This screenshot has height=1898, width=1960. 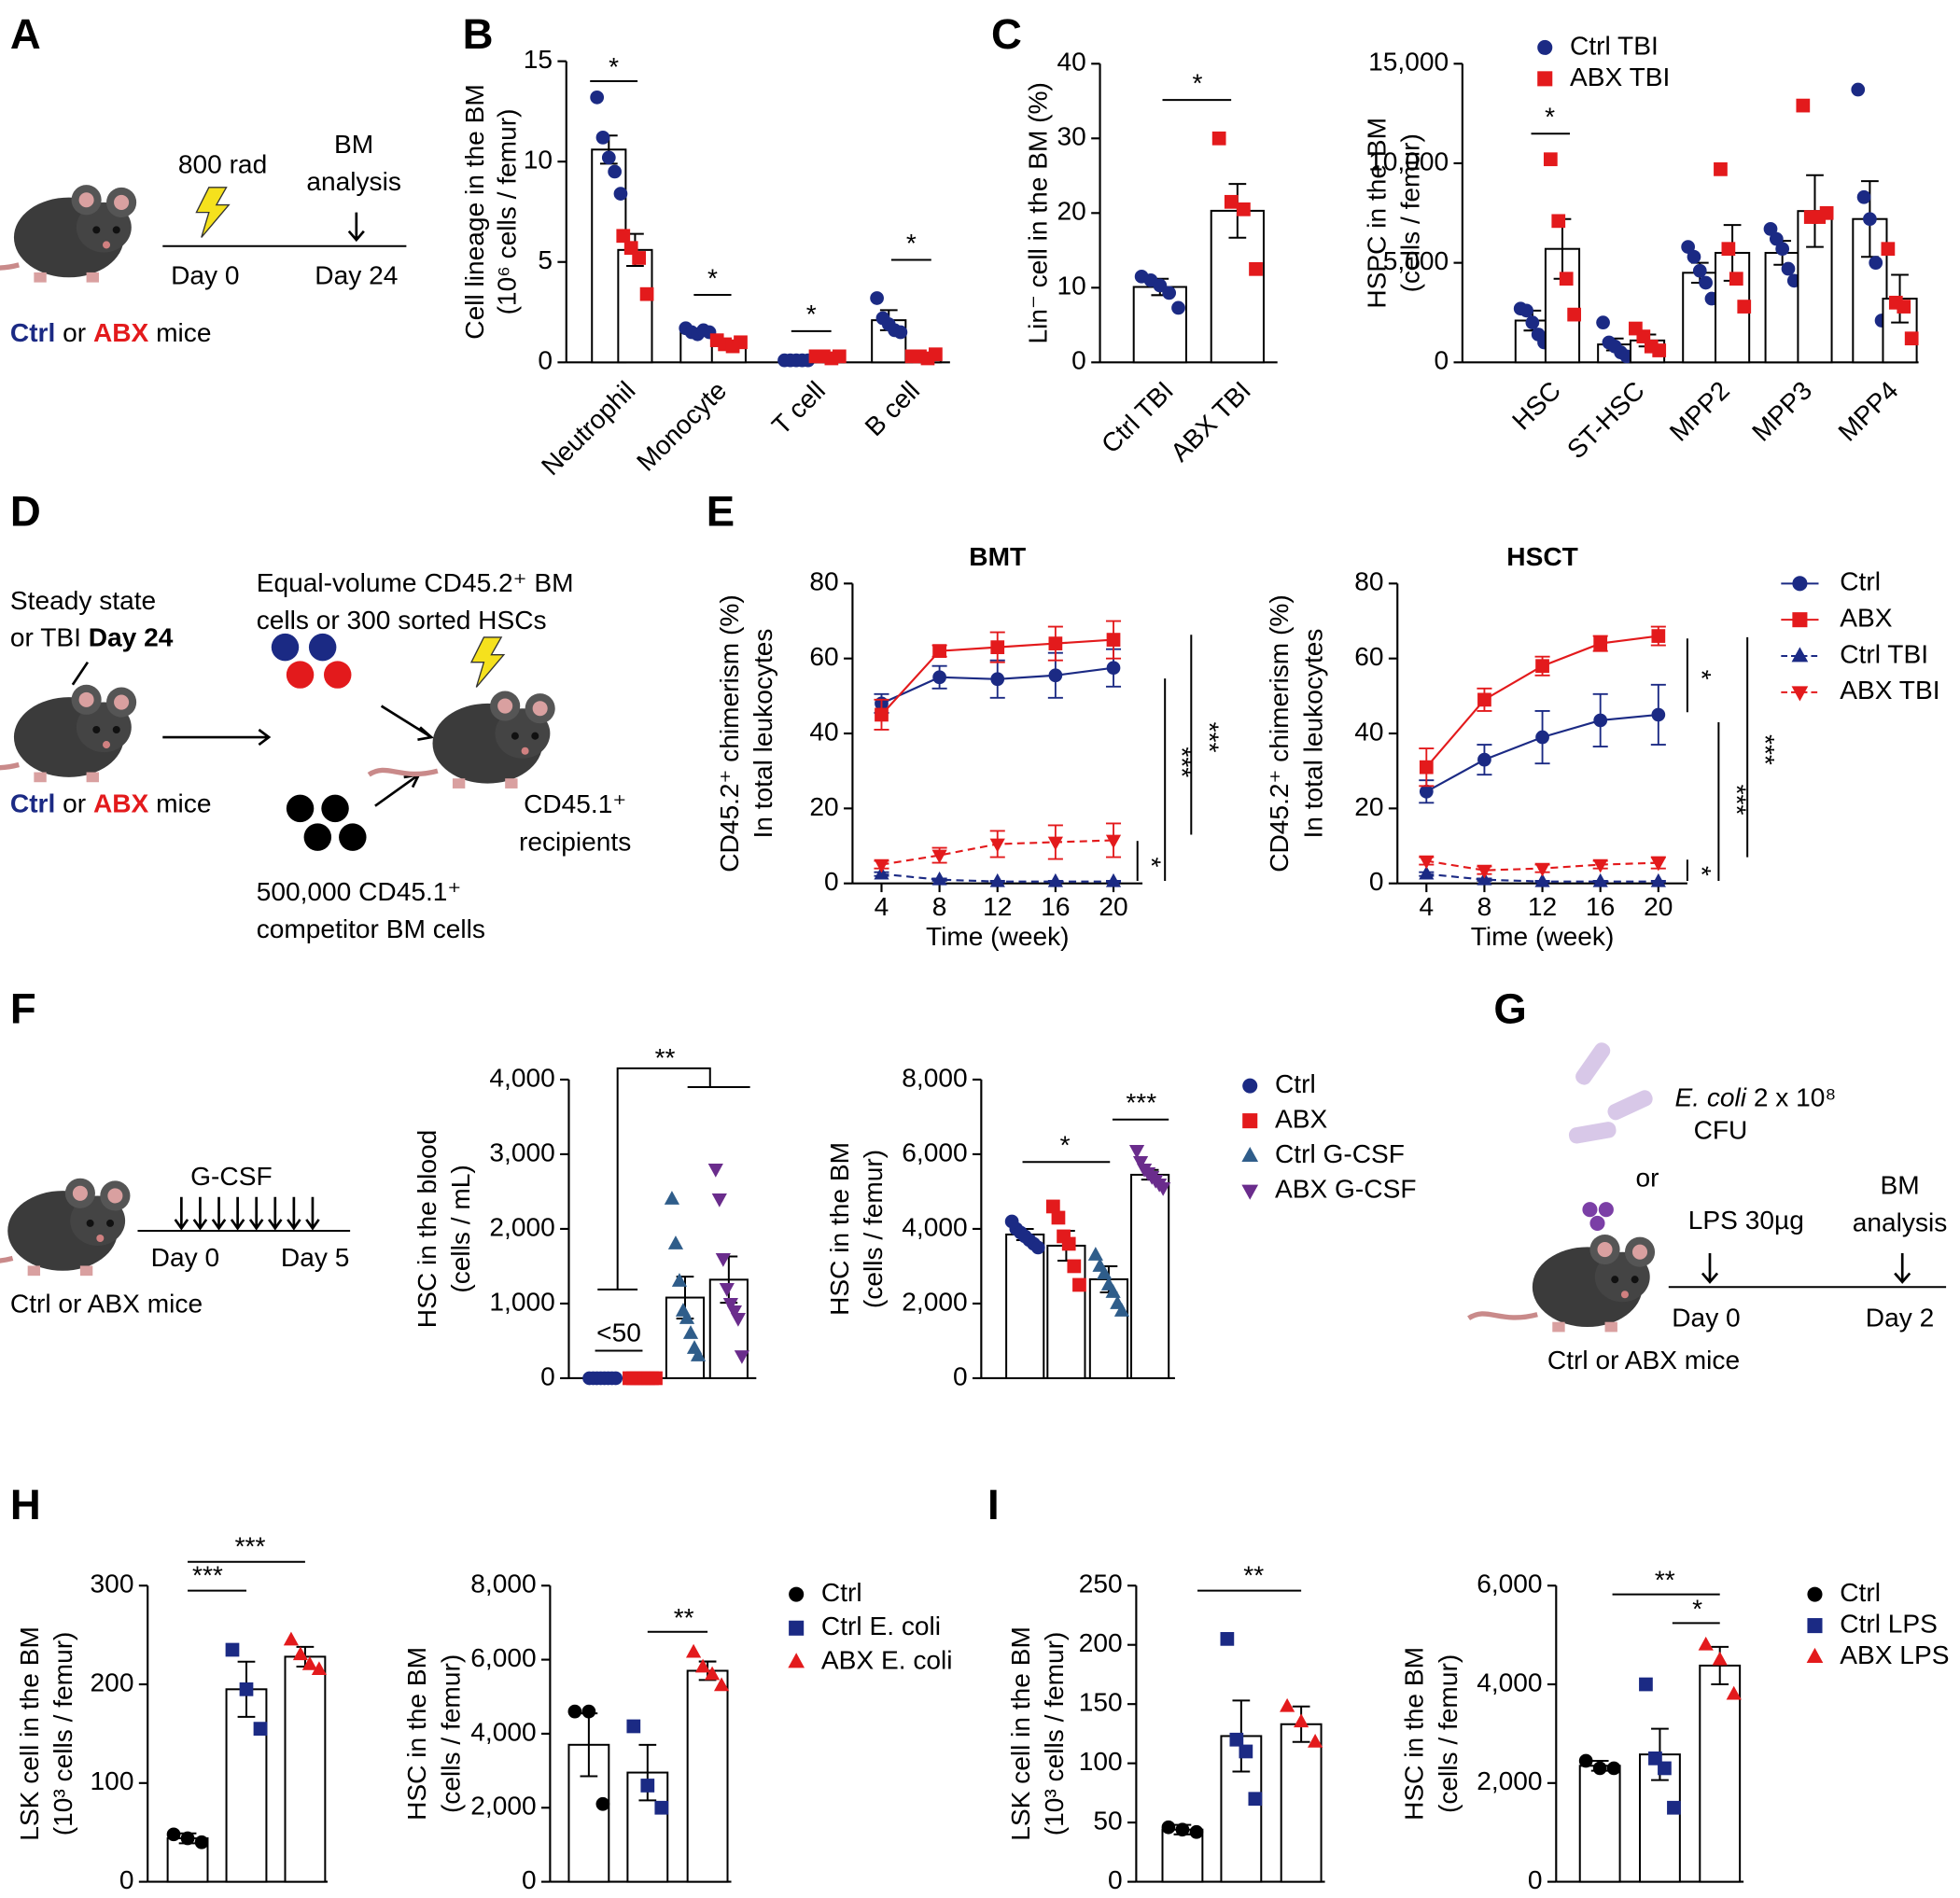 What do you see at coordinates (1071, 136) in the screenshot?
I see `y-tick-label: 30` at bounding box center [1071, 136].